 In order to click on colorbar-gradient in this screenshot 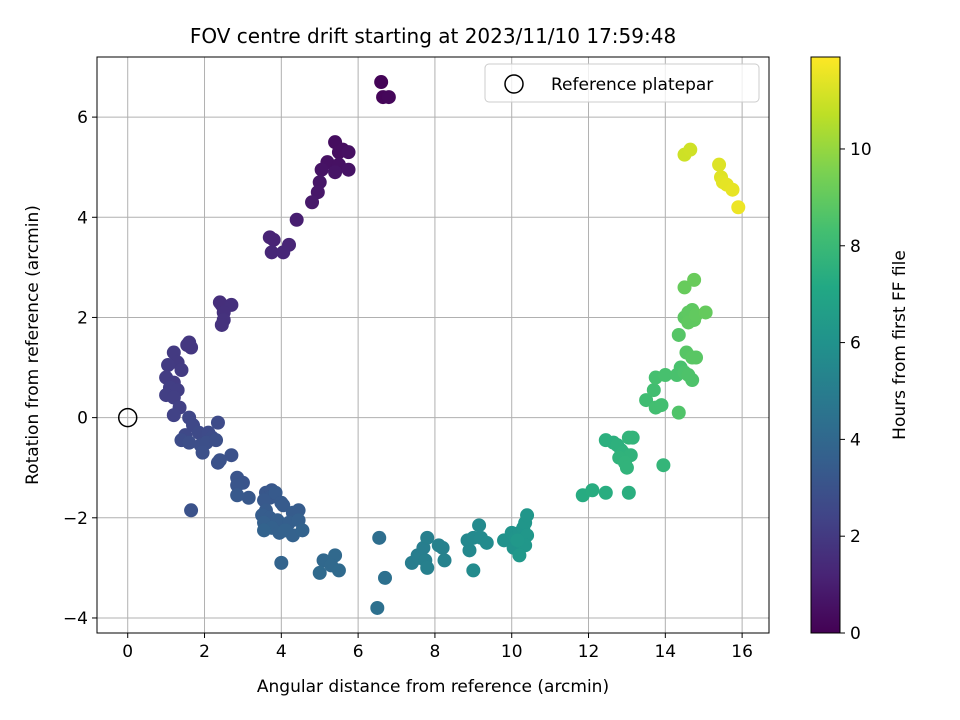, I will do `click(825, 345)`.